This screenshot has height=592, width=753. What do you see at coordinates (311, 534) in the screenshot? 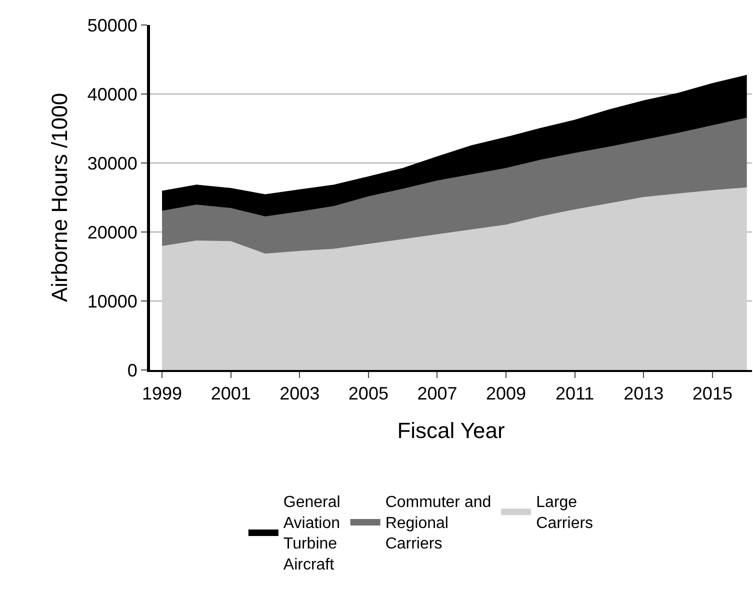
I see `legend-label: General Aviation Turbine Aircraft` at bounding box center [311, 534].